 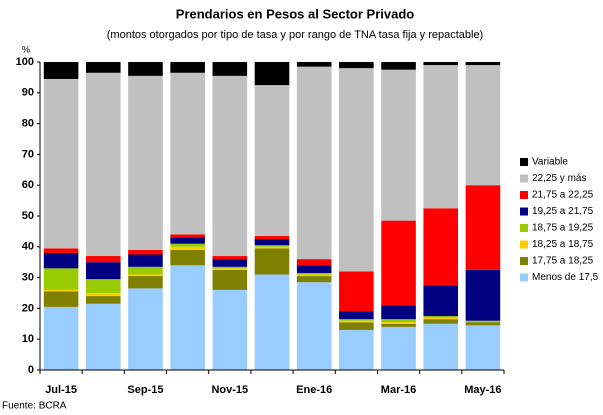 What do you see at coordinates (145, 390) in the screenshot?
I see `x-tick-label: Sep-15` at bounding box center [145, 390].